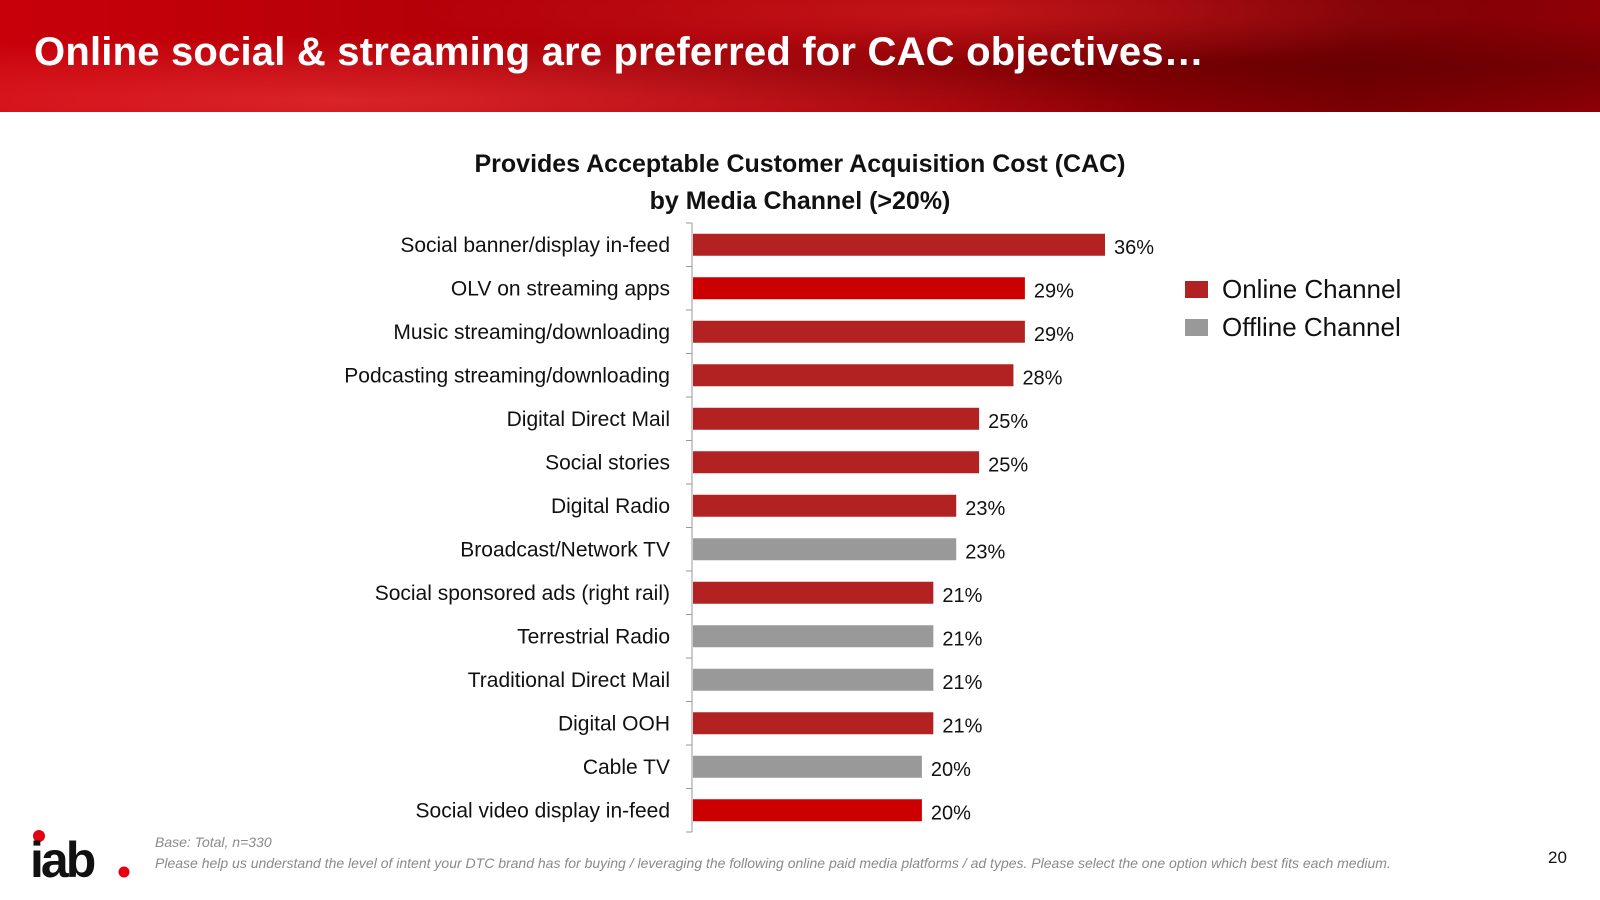 Image resolution: width=1600 pixels, height=900 pixels. Describe the element at coordinates (610, 506) in the screenshot. I see `category-label: Digital Radio` at that location.